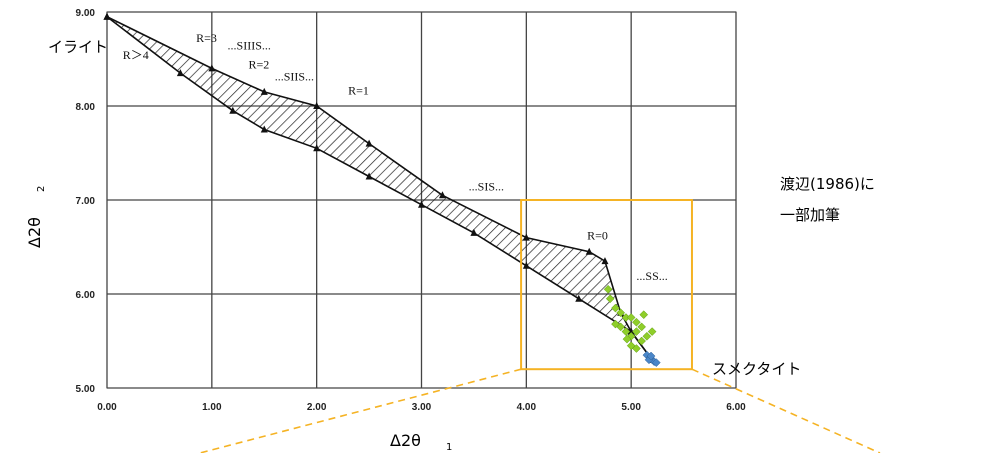 The height and width of the screenshot is (453, 993). What do you see at coordinates (827, 184) in the screenshot?
I see `source-note-line1: 渡辺(1986)に` at bounding box center [827, 184].